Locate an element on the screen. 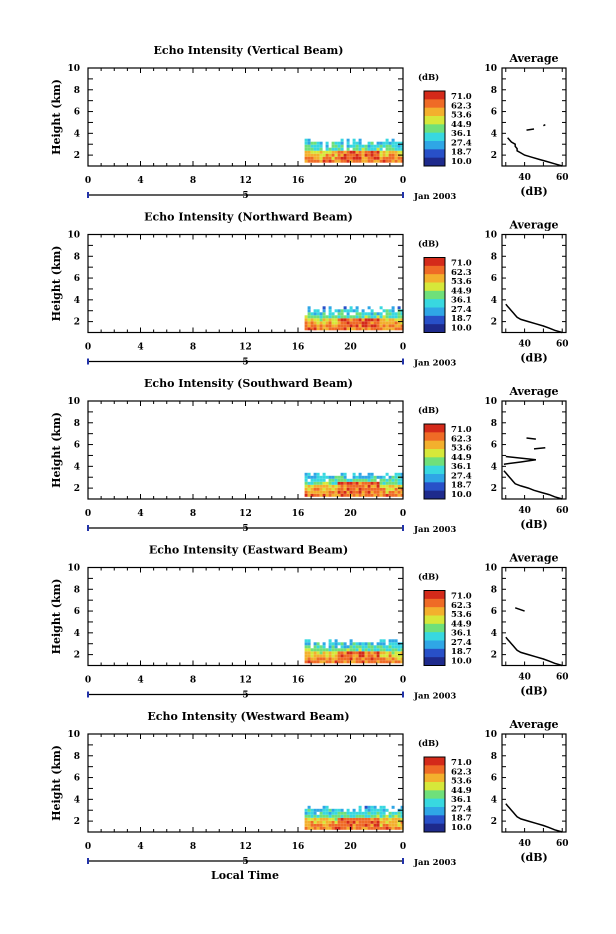 The image size is (616, 934). colorbar-tick-label: 53.6 is located at coordinates (461, 282).